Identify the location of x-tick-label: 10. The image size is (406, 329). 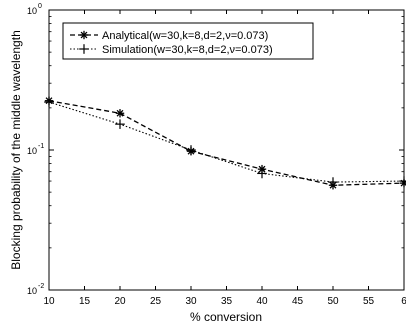
(49, 301).